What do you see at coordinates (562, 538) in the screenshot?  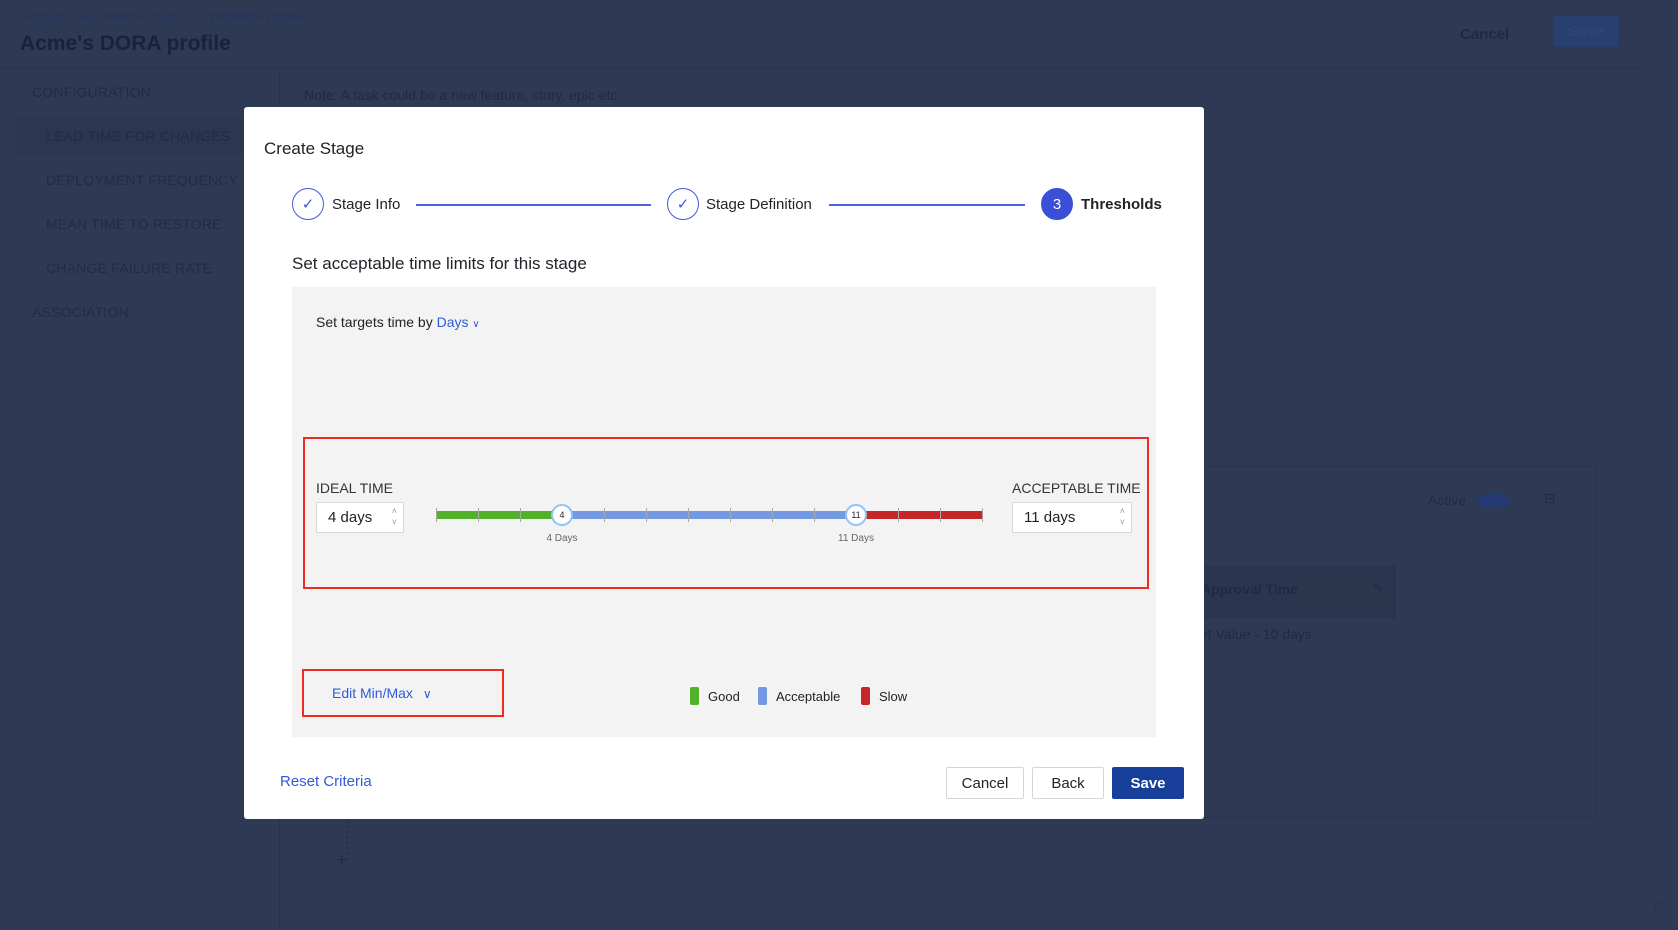 I see `slider-caption-ideal: 4 Days` at bounding box center [562, 538].